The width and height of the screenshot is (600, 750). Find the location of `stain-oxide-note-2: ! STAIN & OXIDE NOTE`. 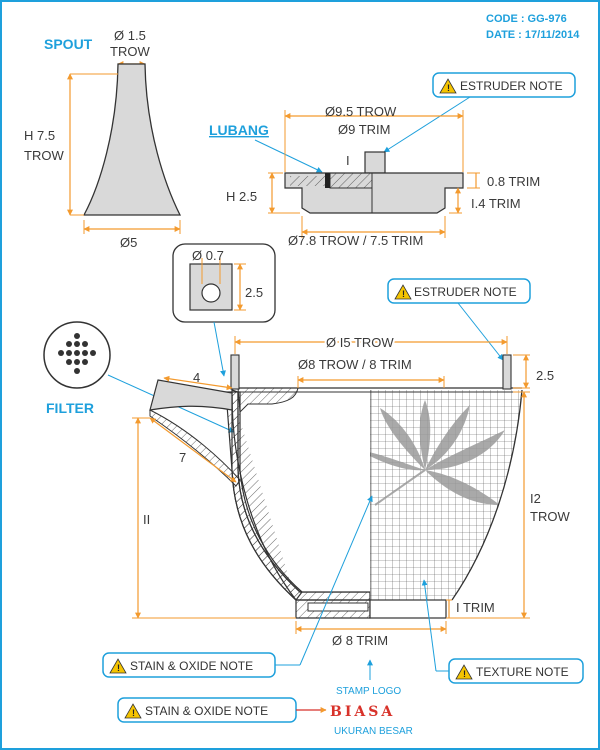

stain-oxide-note-2: ! STAIN & OXIDE NOTE is located at coordinates (207, 710).